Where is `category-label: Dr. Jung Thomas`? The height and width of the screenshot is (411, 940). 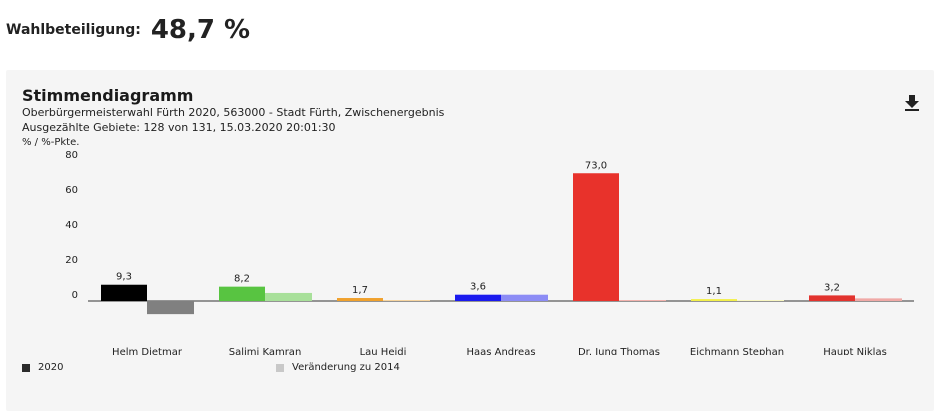 category-label: Dr. Jung Thomas is located at coordinates (619, 351).